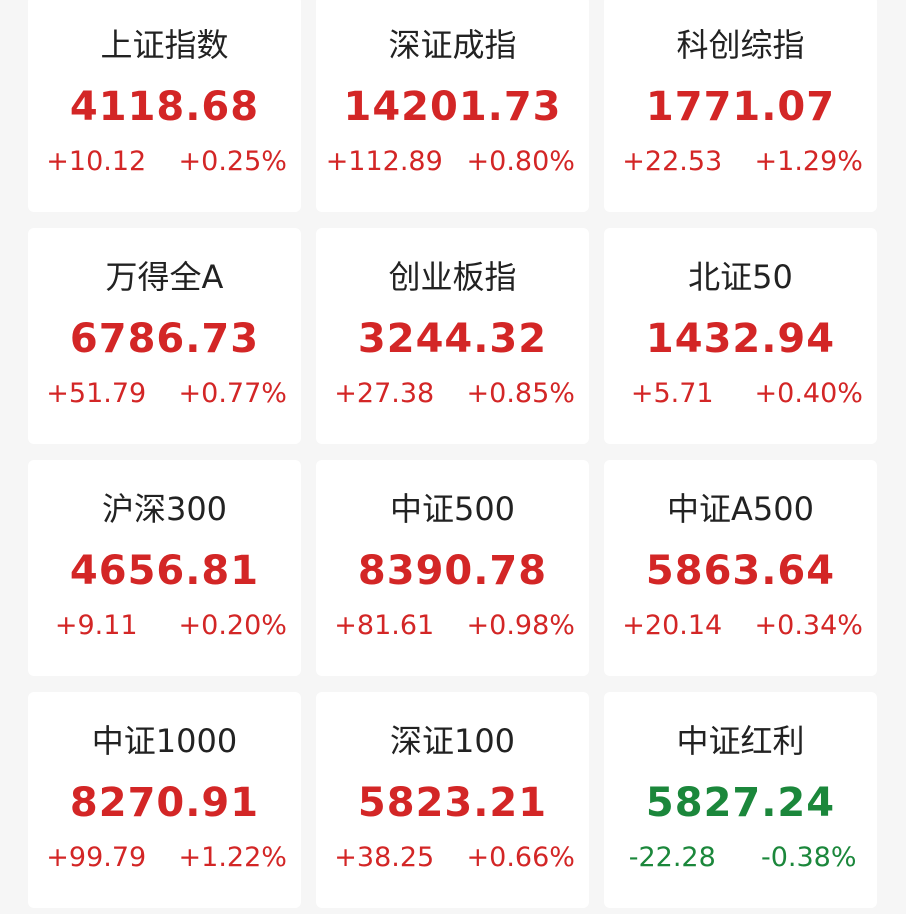 This screenshot has width=906, height=914. I want to click on index-price: 14201.73, so click(452, 107).